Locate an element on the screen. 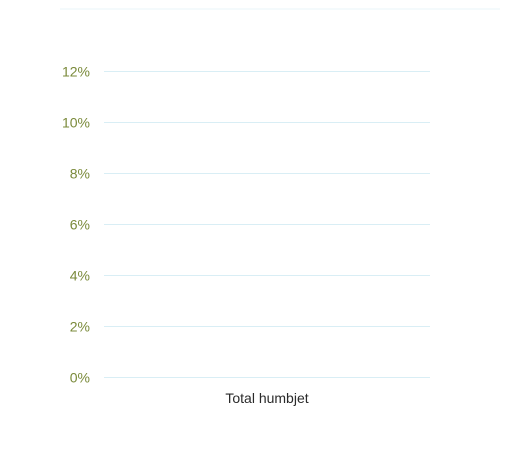 The height and width of the screenshot is (468, 526). y-tick-label: 4% is located at coordinates (80, 276).